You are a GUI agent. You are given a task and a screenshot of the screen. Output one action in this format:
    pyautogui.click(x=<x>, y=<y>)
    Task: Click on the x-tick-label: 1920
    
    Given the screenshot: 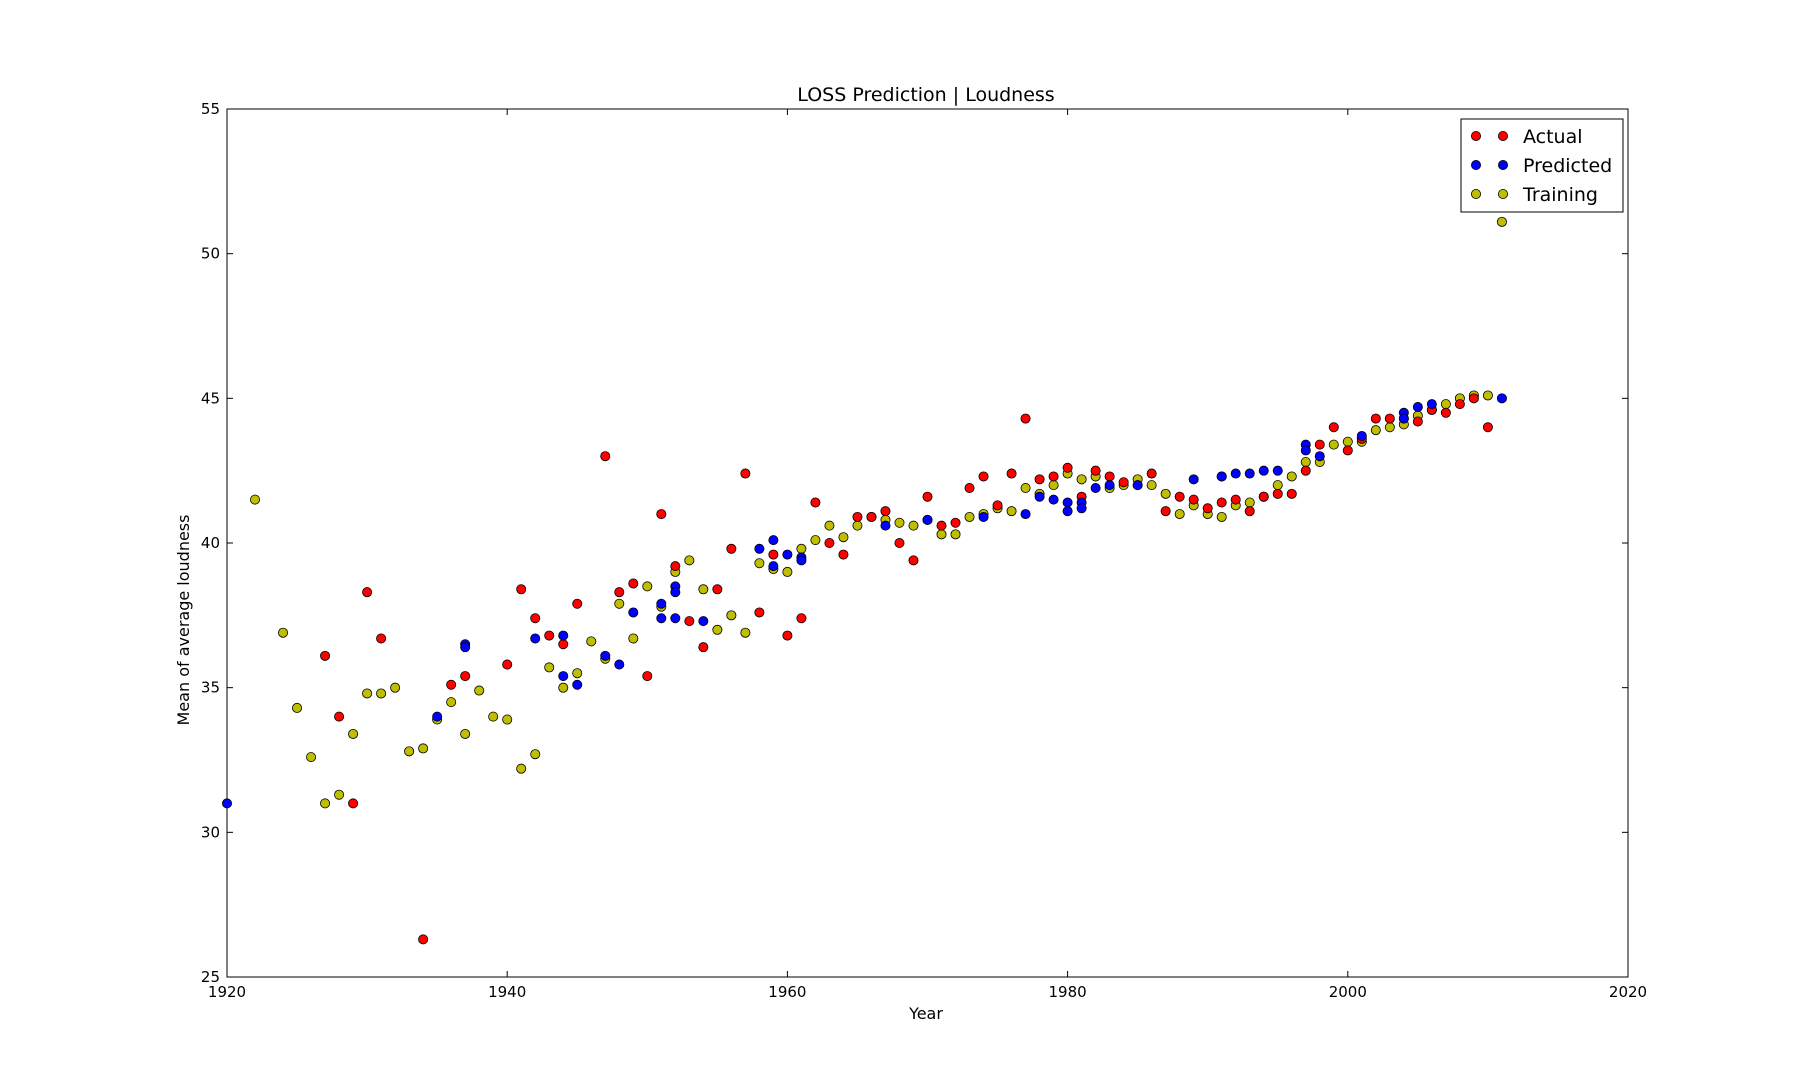 What is the action you would take?
    pyautogui.click(x=227, y=992)
    